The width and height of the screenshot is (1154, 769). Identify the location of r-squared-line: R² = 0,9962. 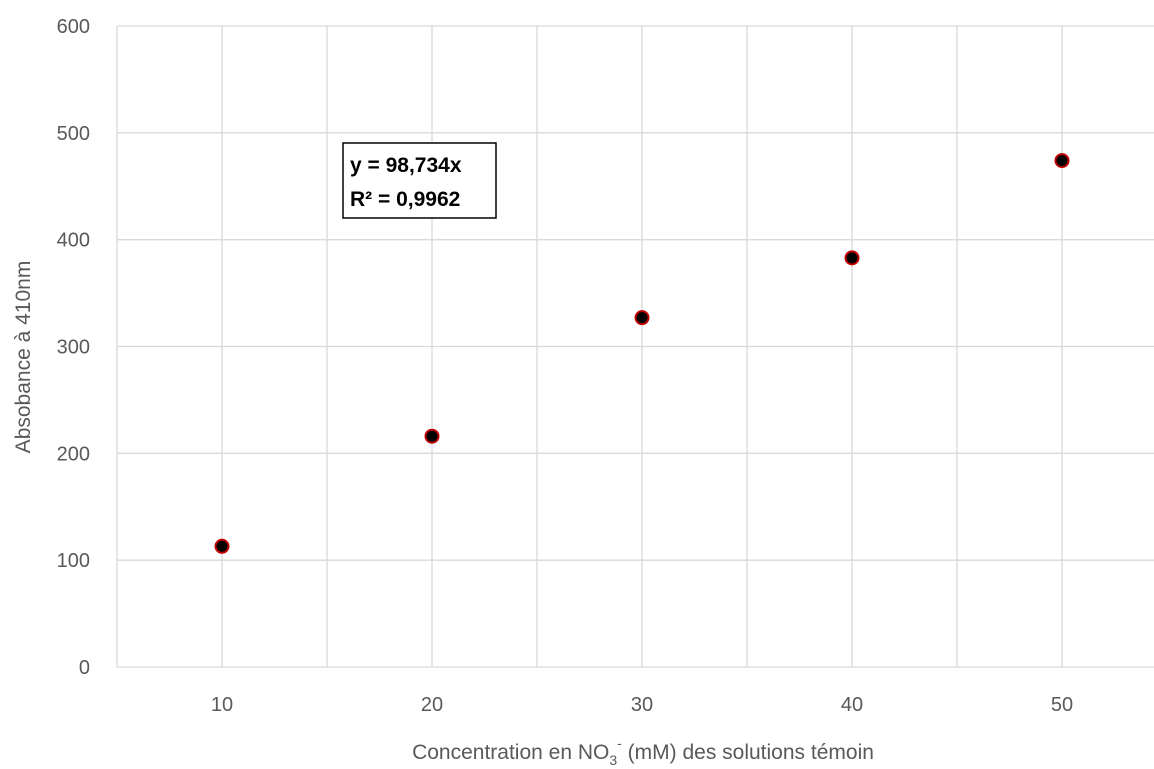
(405, 199).